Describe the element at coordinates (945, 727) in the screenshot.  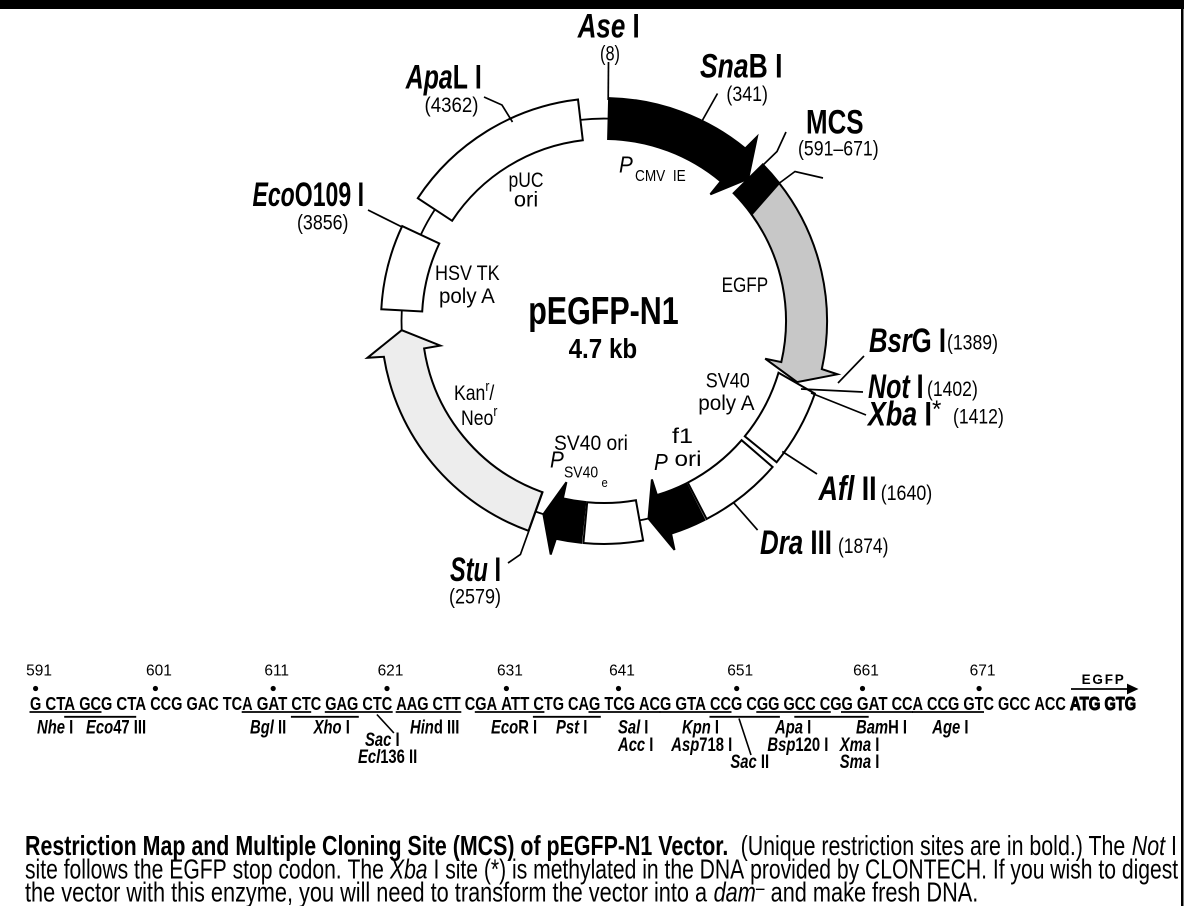
I see `svg-text: Age` at that location.